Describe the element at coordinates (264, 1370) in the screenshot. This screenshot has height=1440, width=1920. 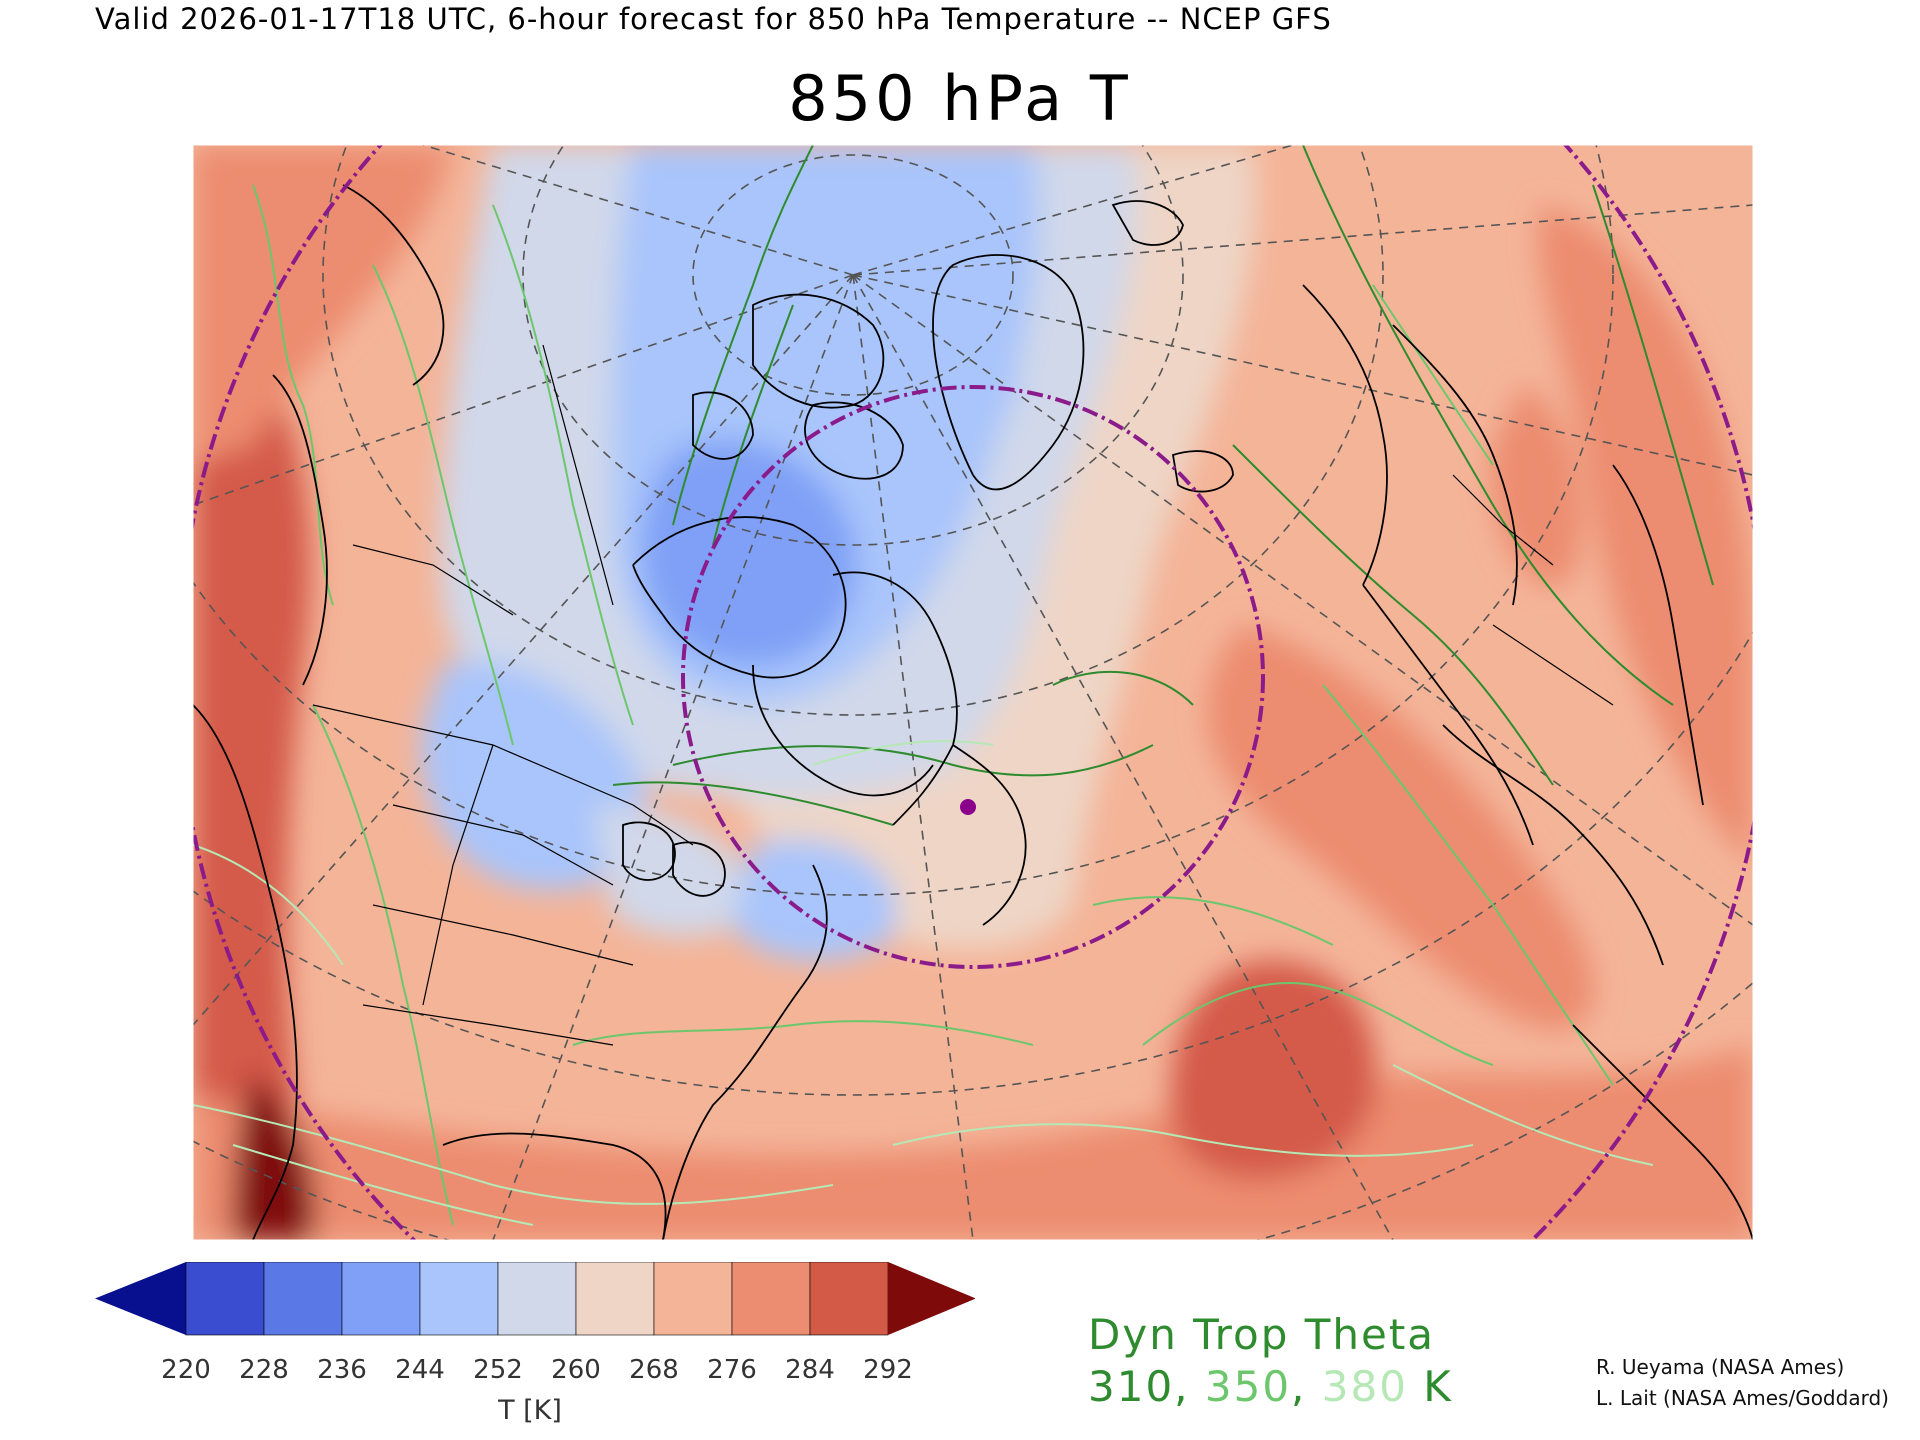
I see `colorbar-tick: 228` at that location.